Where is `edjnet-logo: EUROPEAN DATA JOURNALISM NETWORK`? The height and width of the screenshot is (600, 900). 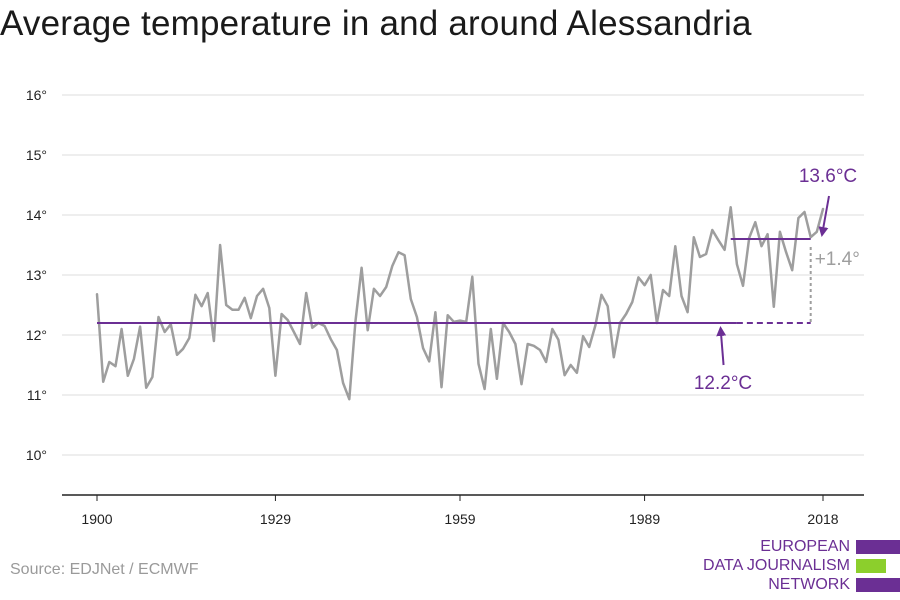
edjnet-logo: EUROPEAN DATA JOURNALISM NETWORK is located at coordinates (801, 567).